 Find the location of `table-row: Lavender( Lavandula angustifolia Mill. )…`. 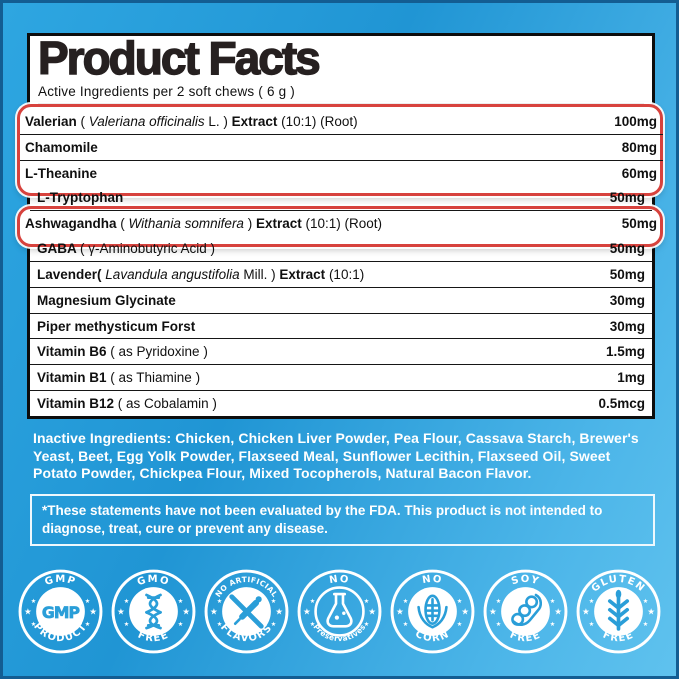

table-row: Lavender( Lavandula angustifolia Mill. )… is located at coordinates (341, 275).